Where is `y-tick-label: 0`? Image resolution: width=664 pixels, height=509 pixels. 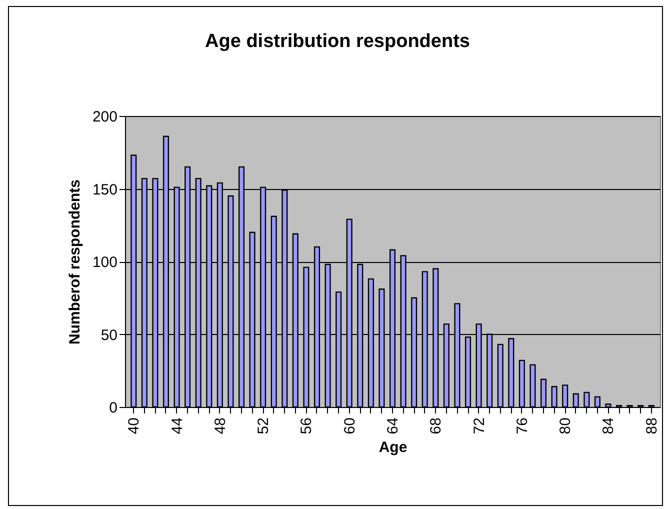 y-tick-label: 0 is located at coordinates (113, 408).